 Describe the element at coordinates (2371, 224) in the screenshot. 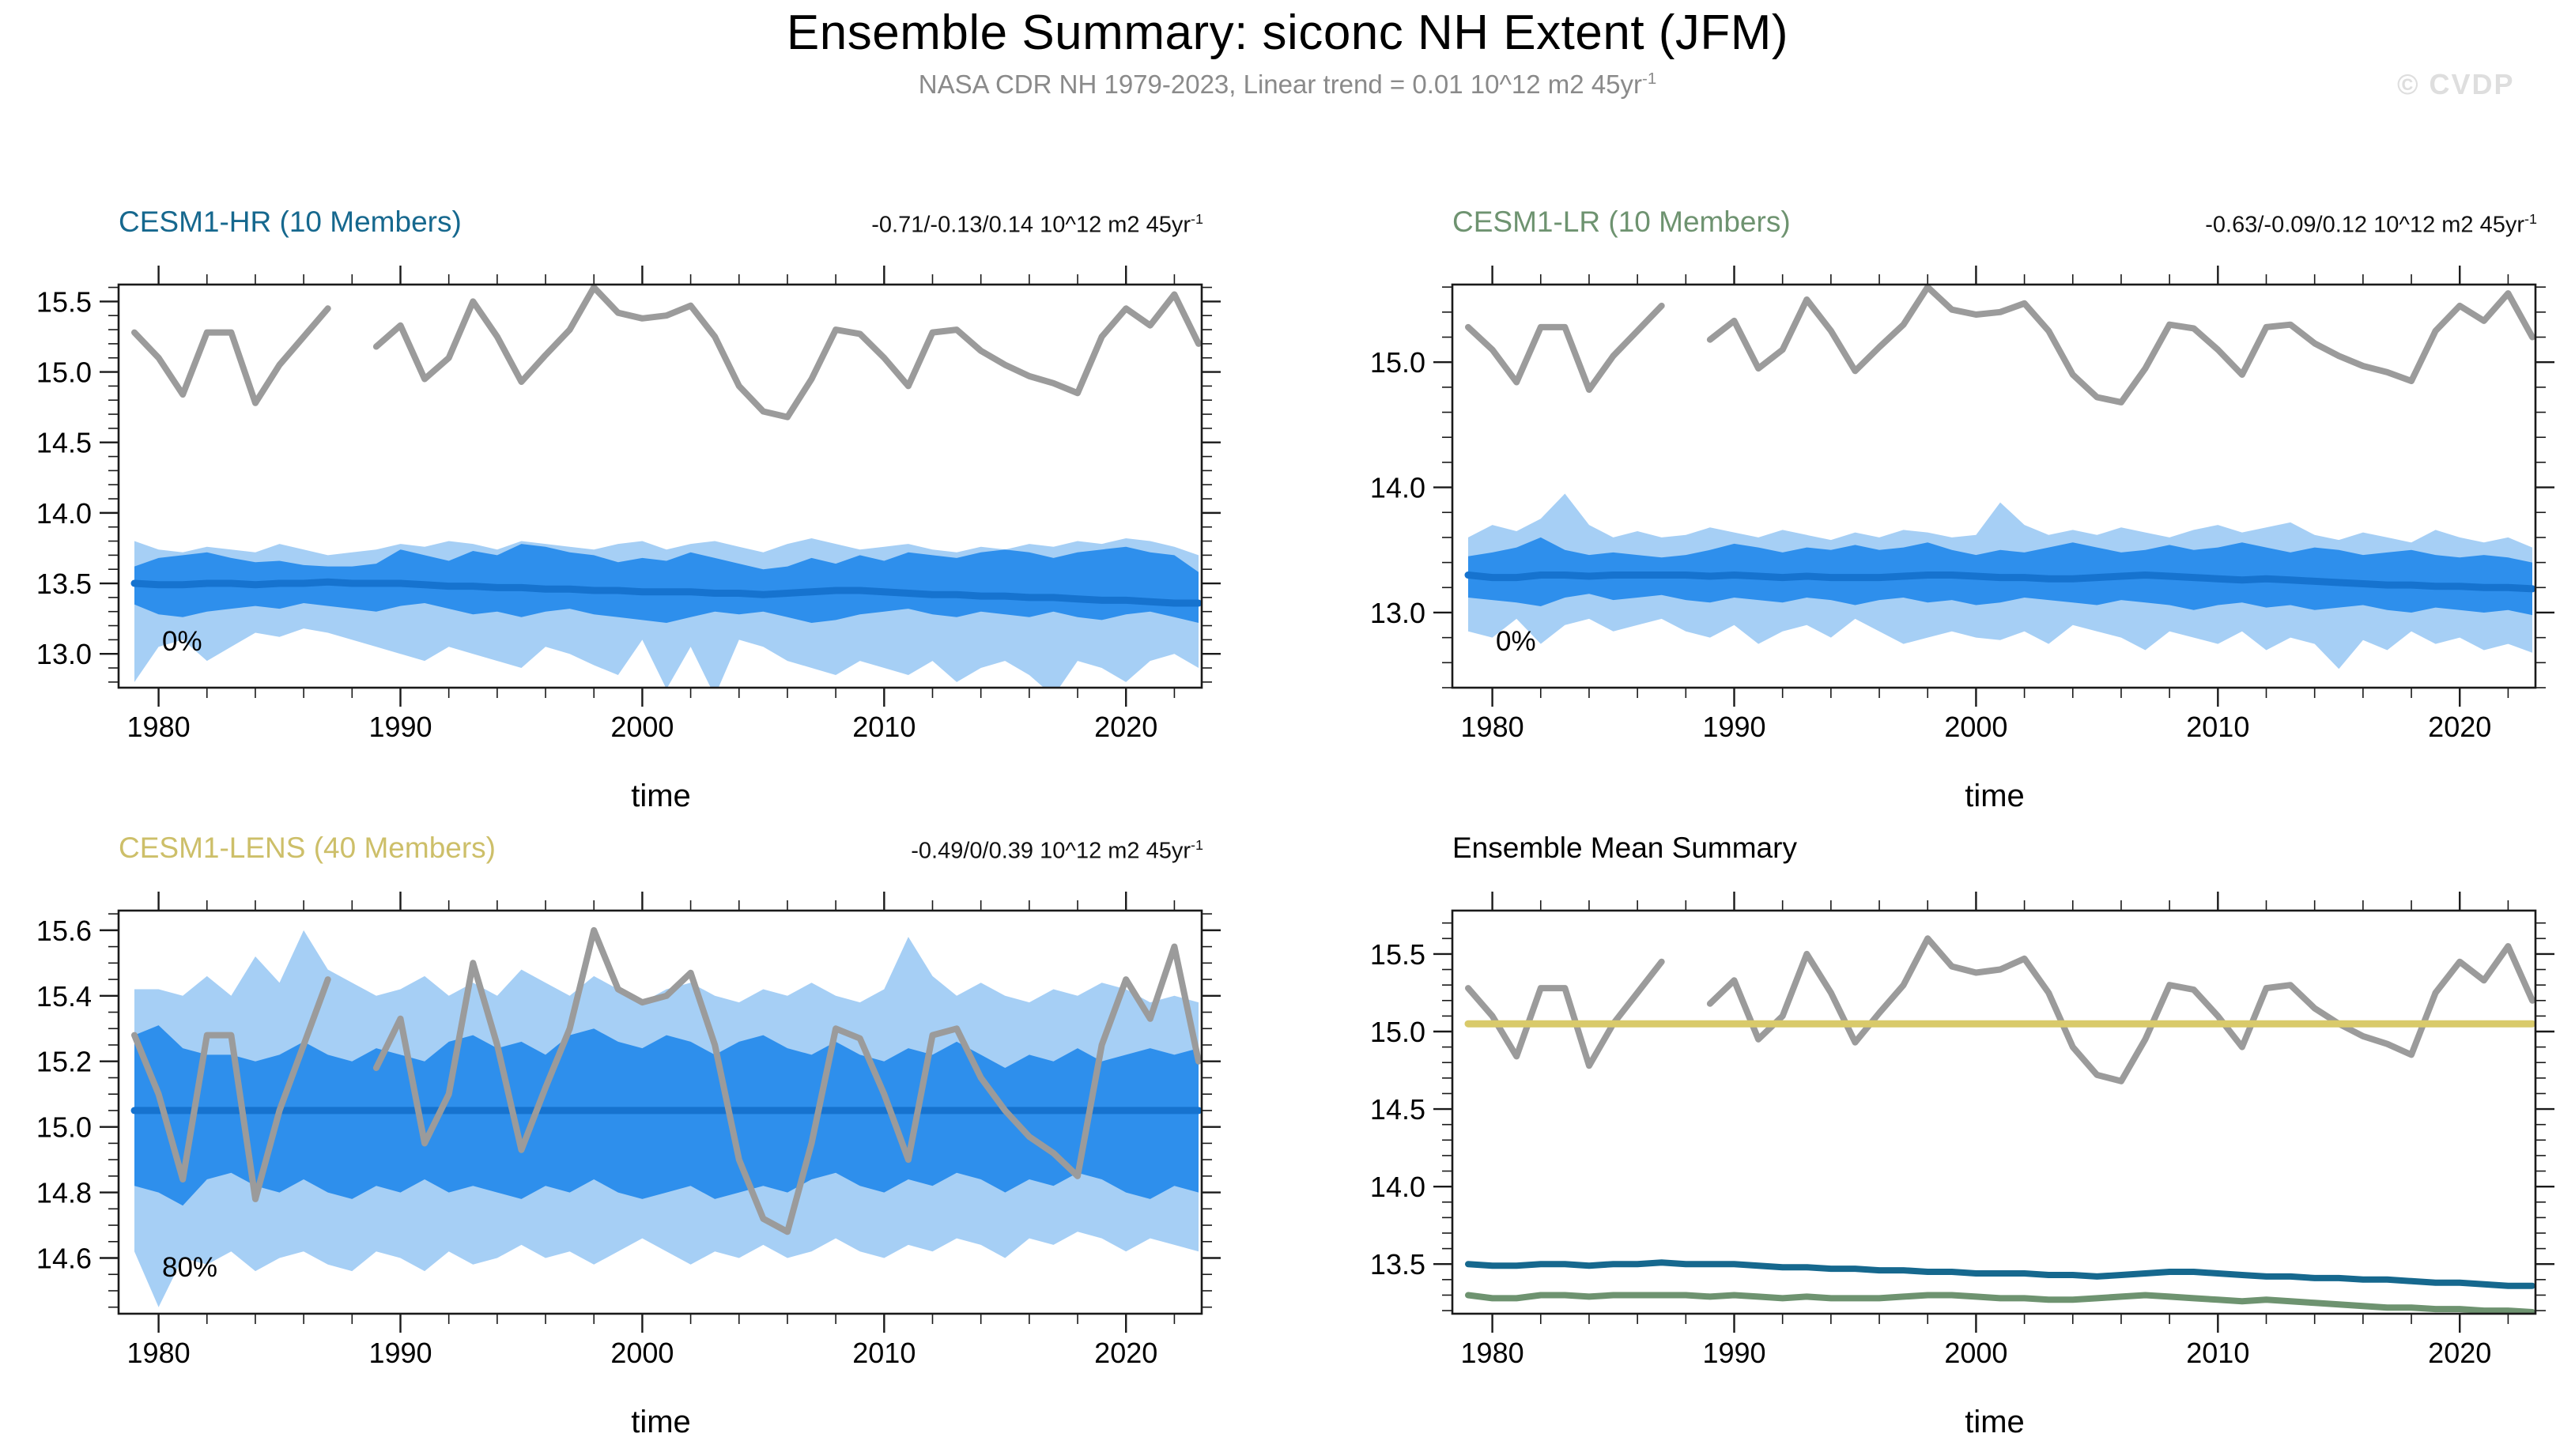

I see `trend-label: -0.63/-0.09/0.12 10^12 m2 45yr-1` at that location.